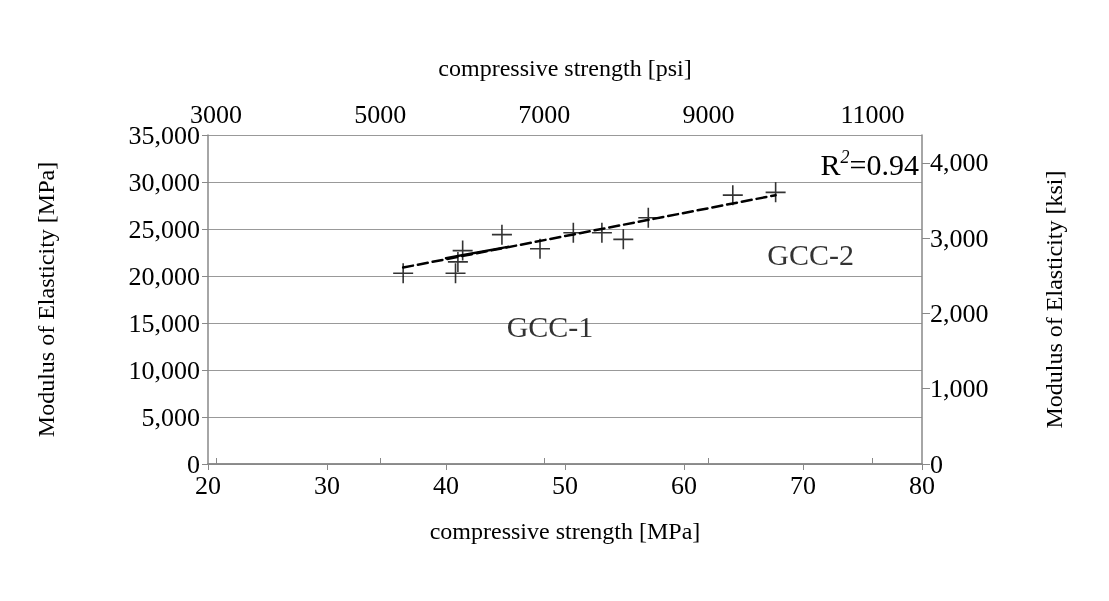 This screenshot has width=1109, height=601. What do you see at coordinates (959, 313) in the screenshot?
I see `y2-tick-label: 2,000` at bounding box center [959, 313].